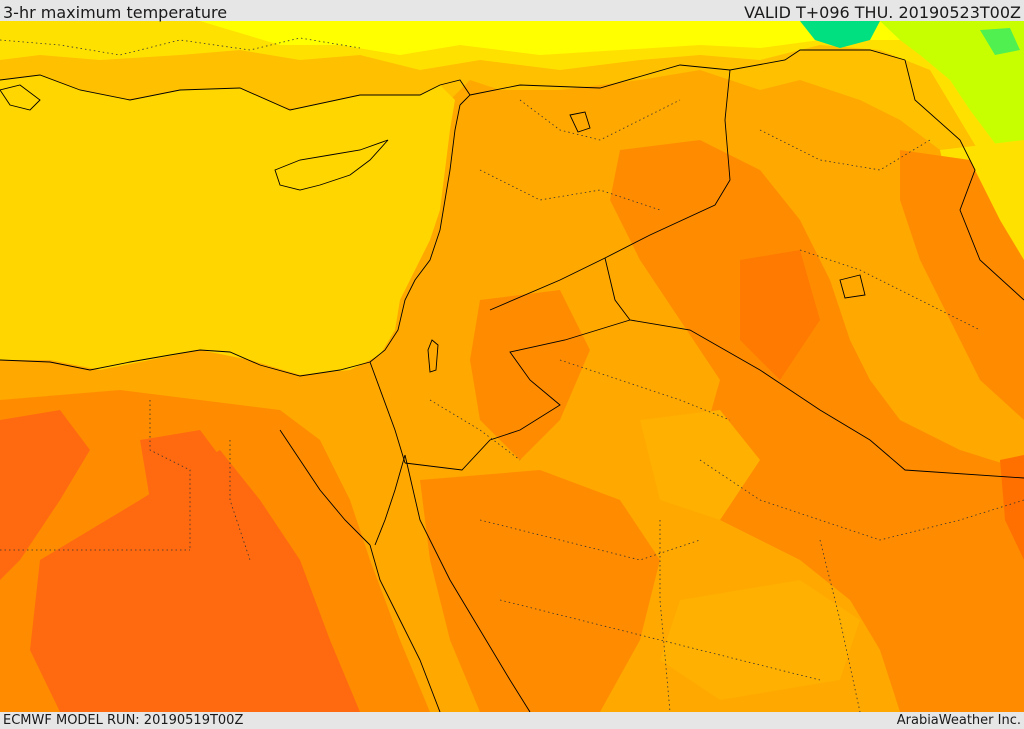  What do you see at coordinates (550, 38) in the screenshot?
I see `turkey-bright-yellow` at bounding box center [550, 38].